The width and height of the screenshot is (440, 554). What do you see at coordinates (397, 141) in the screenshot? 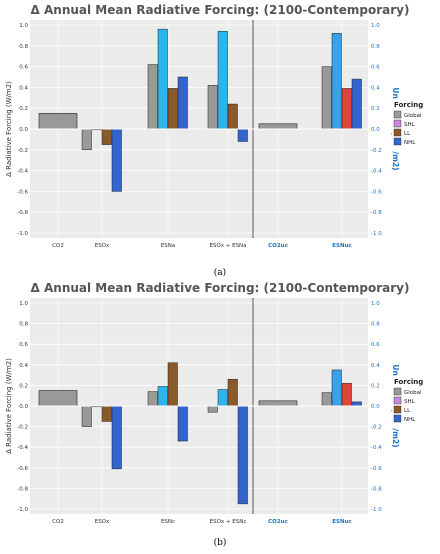
I see `legend-swatch-nhl` at bounding box center [397, 141].